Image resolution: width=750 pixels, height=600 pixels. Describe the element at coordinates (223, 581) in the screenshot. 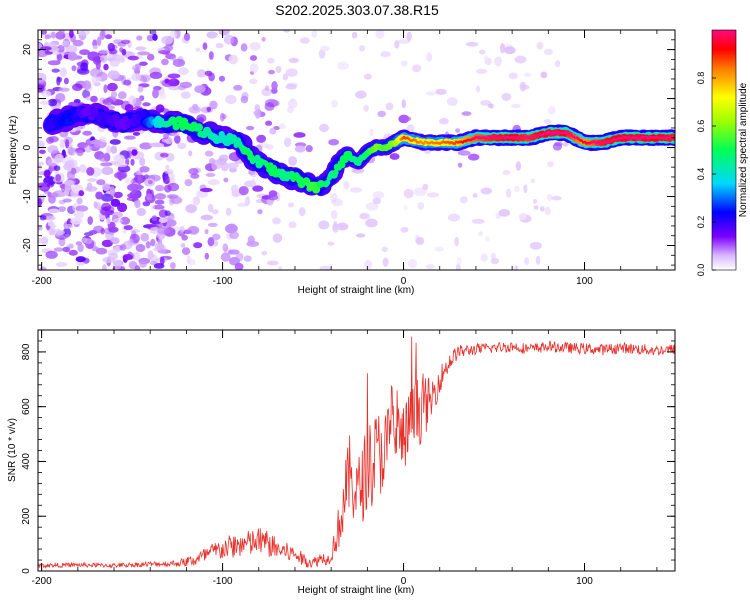

I see `snr-x-tick-label: -100` at that location.